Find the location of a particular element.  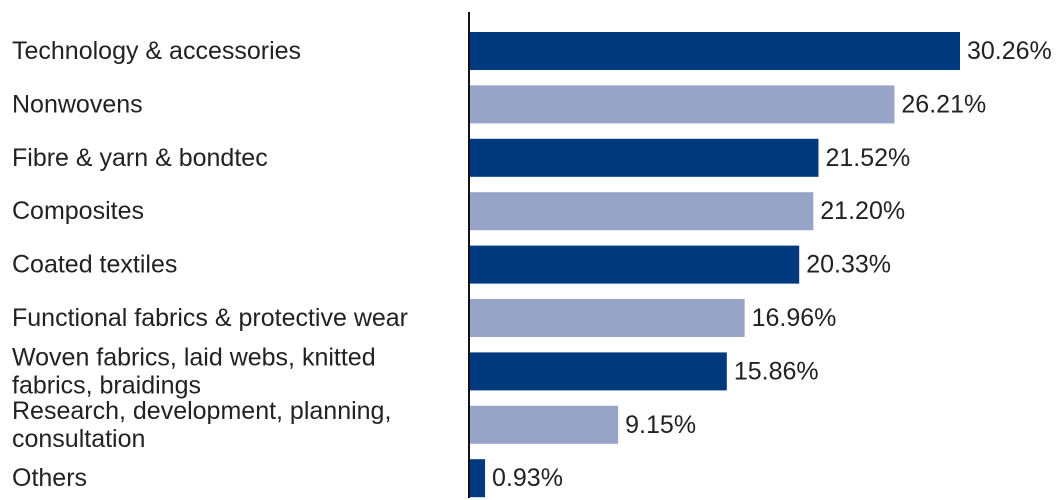

category-label: Woven fabrics, laid webs, knitted is located at coordinates (194, 357).